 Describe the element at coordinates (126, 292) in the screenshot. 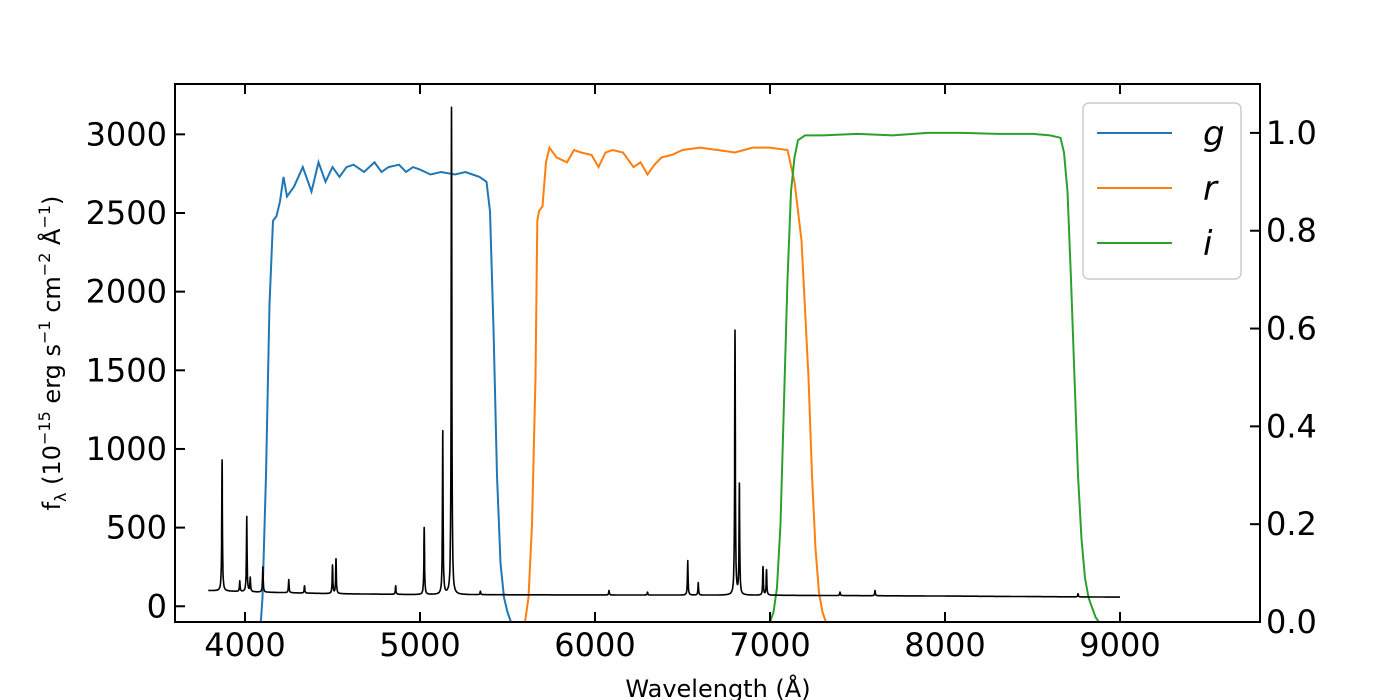

I see `y-left-tick-label: 2000` at that location.